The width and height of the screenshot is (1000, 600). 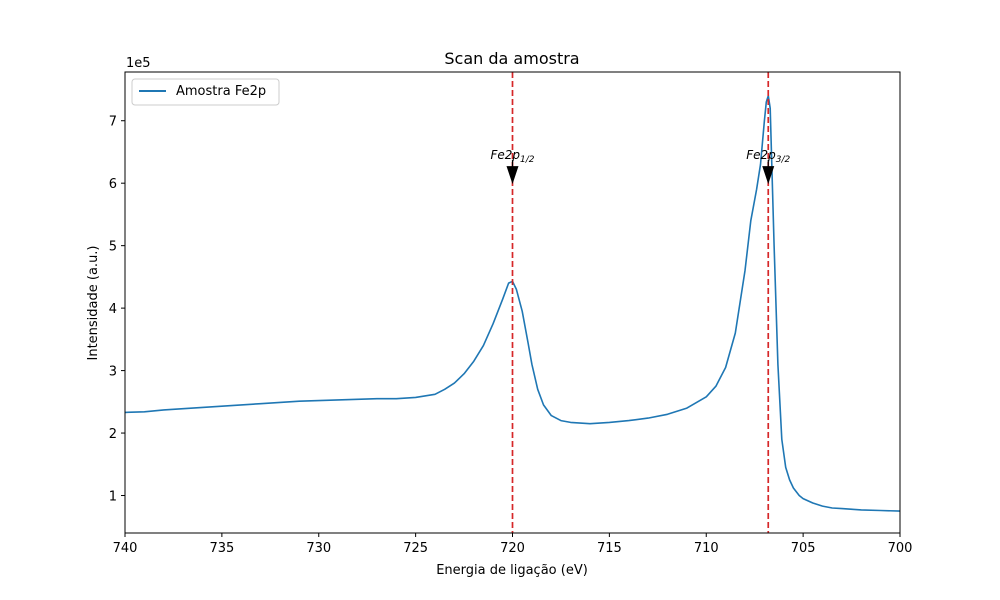 I want to click on x-tick-label: 725, so click(x=415, y=548).